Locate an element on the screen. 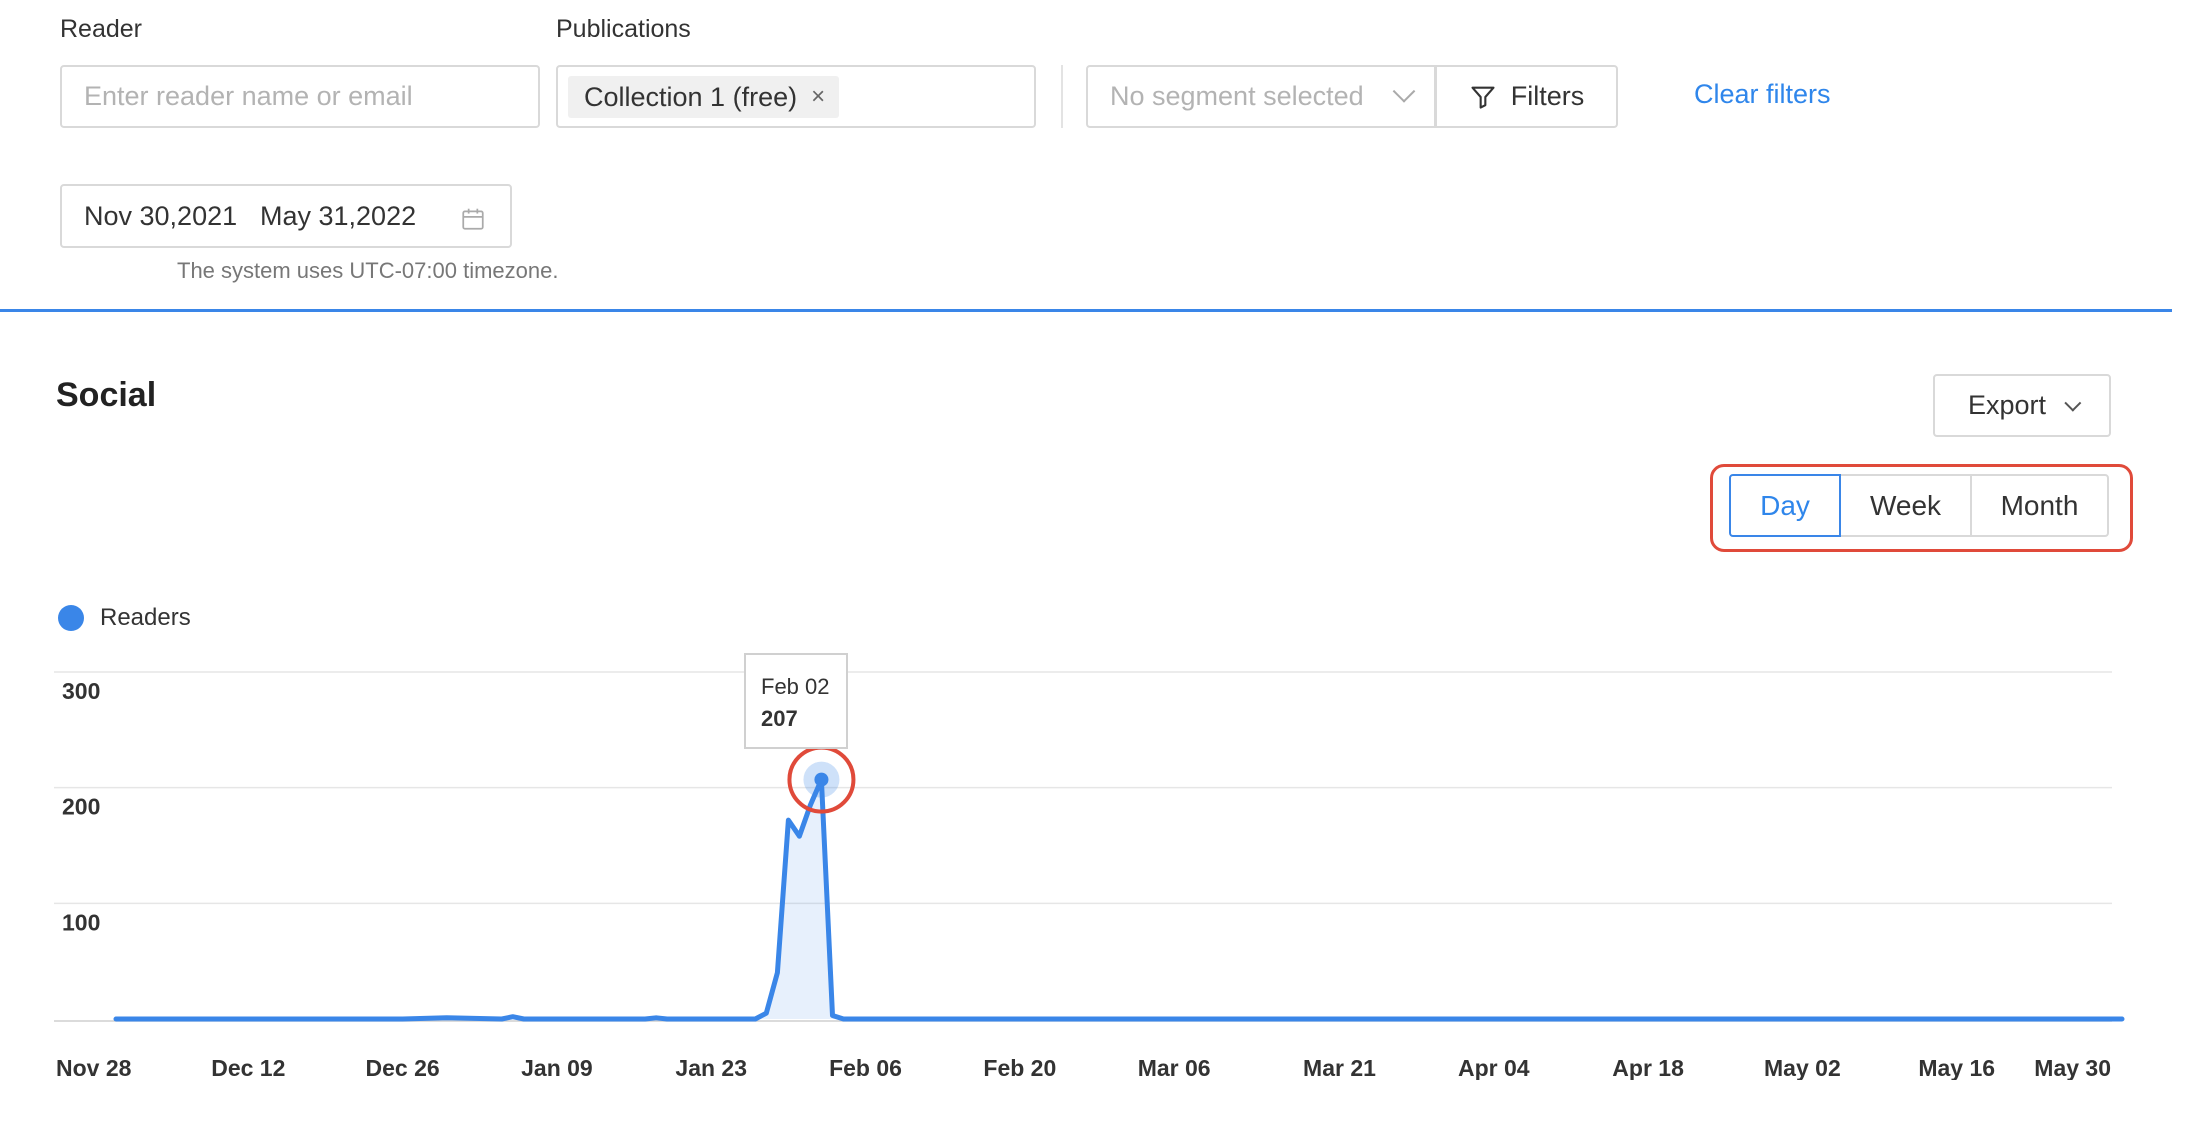 The image size is (2190, 1134). x-tick-label: Jan 09 is located at coordinates (557, 1067).